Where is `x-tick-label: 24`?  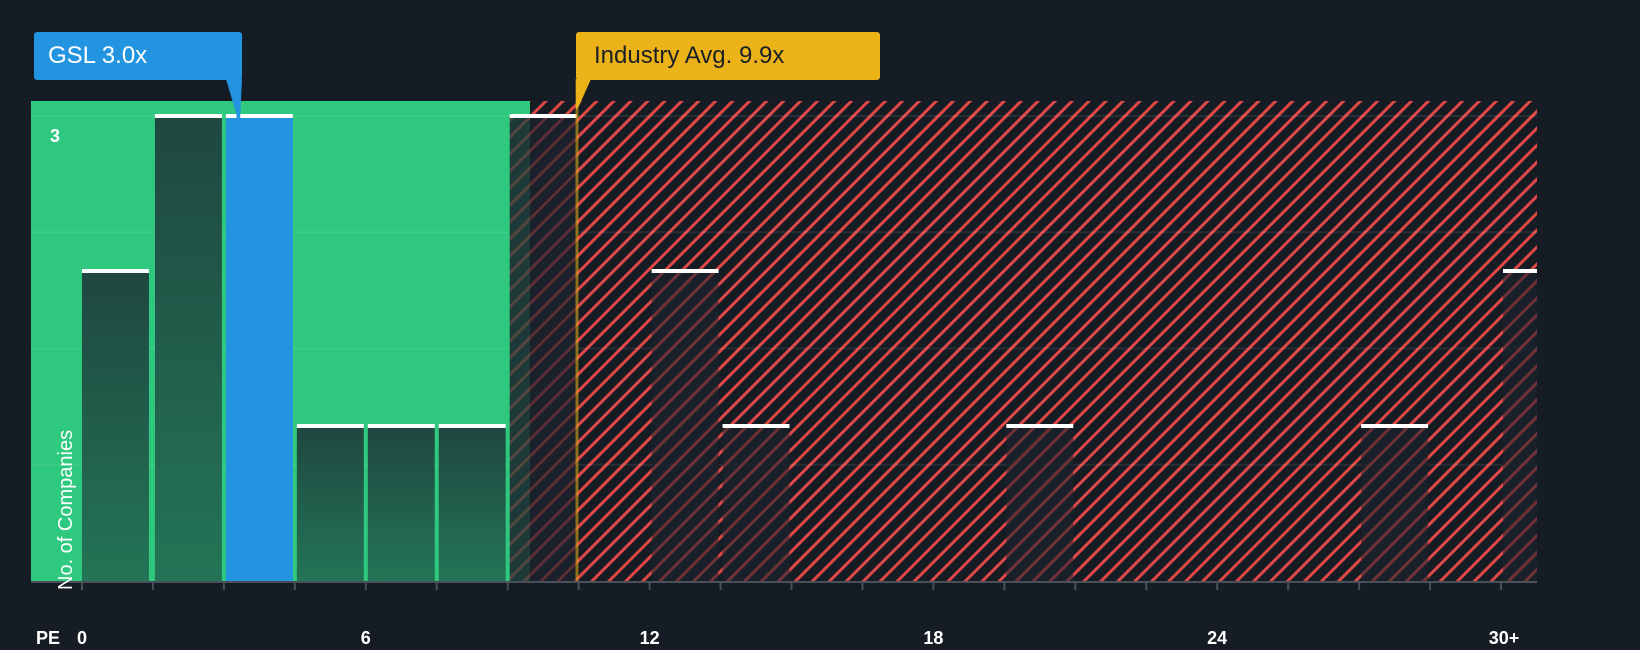 x-tick-label: 24 is located at coordinates (1217, 638).